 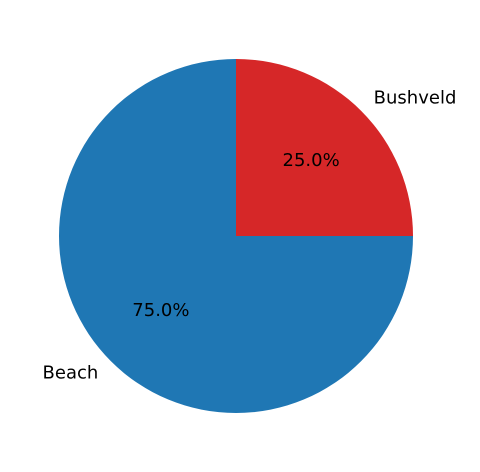 I want to click on slice-label-beach: Beach, so click(x=71, y=373).